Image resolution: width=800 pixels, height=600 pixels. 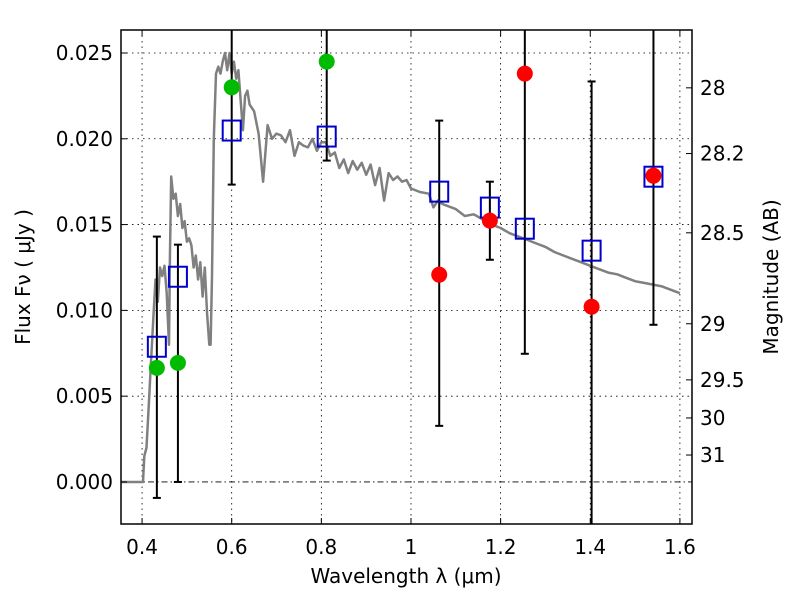 What do you see at coordinates (712, 88) in the screenshot?
I see `right-tick-label: 28` at bounding box center [712, 88].